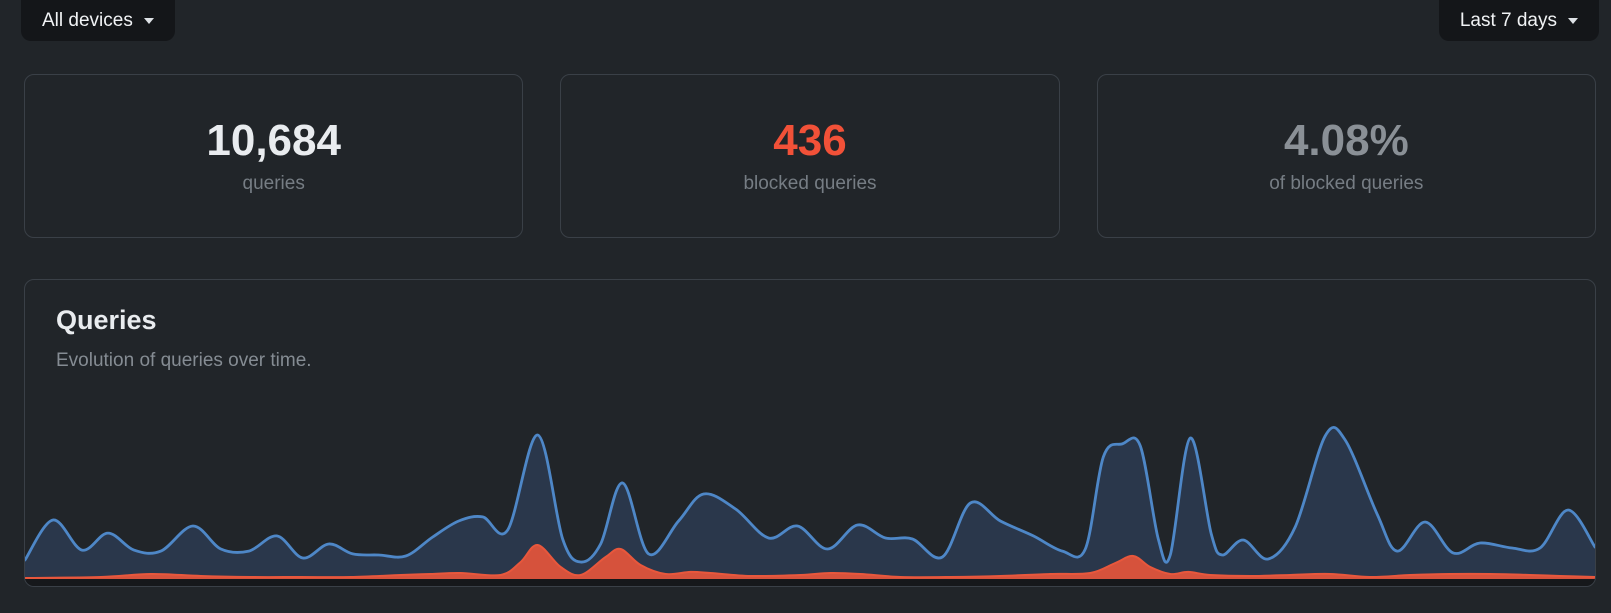 This screenshot has height=613, width=1611. I want to click on blocked-percentage-label: of blocked queries, so click(1346, 183).